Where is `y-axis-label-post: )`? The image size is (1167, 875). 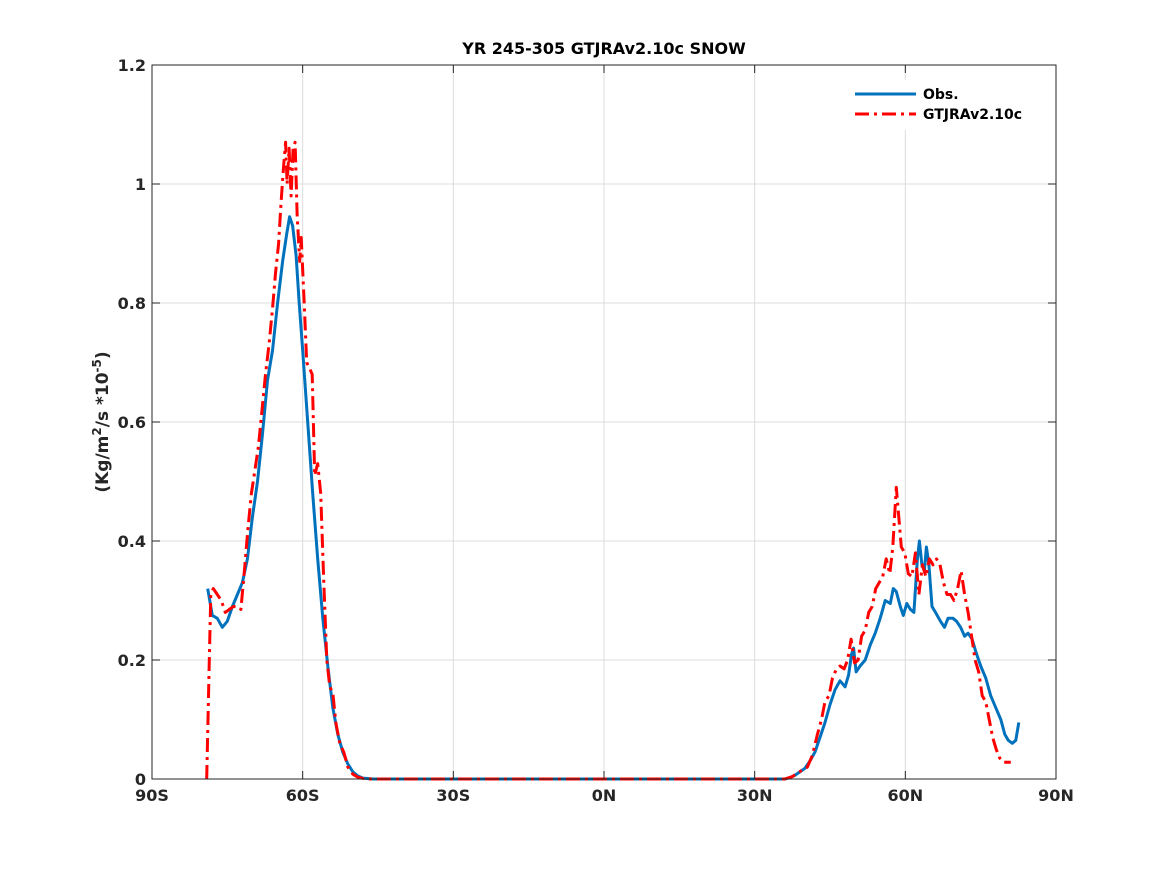
y-axis-label-post: ) is located at coordinates (103, 355).